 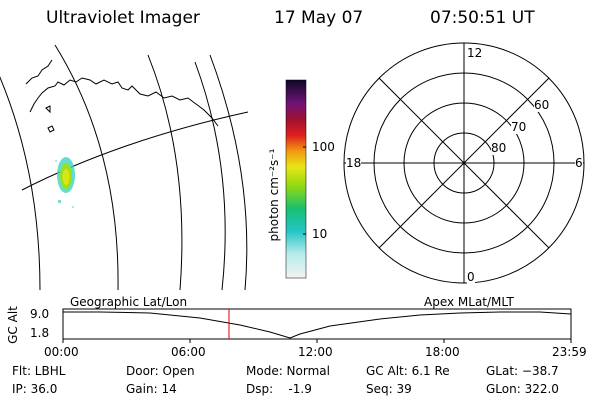 I want to click on mlt-label-midnight: 0, so click(x=471, y=277).